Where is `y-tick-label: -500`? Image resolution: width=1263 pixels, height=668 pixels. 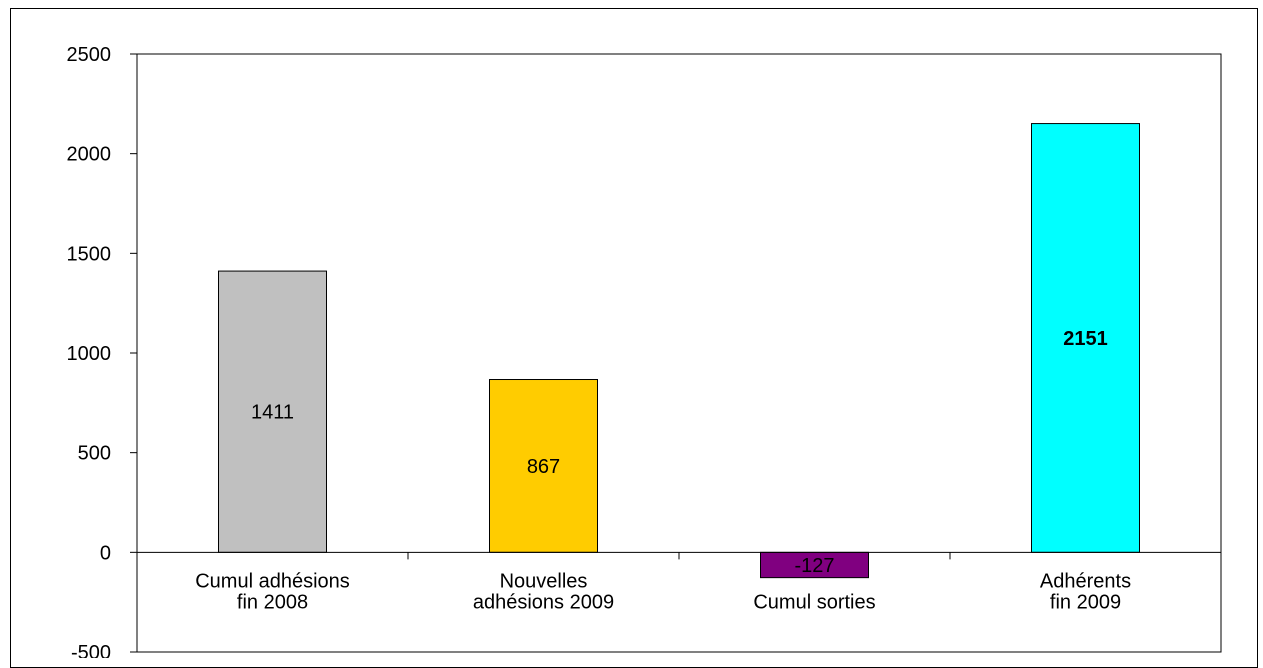 y-tick-label: -500 is located at coordinates (91, 650).